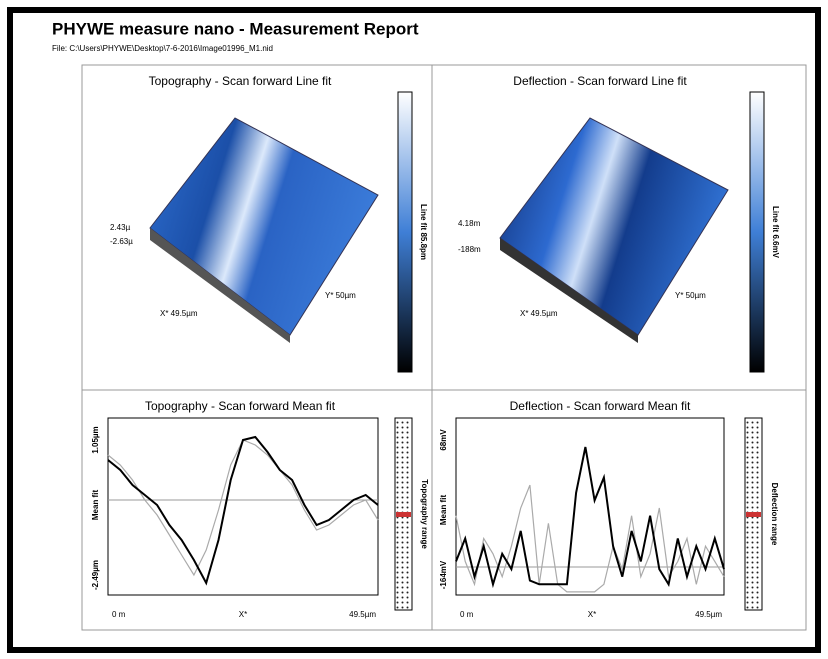 Image resolution: width=828 pixels, height=659 pixels. What do you see at coordinates (600, 406) in the screenshot?
I see `panel-title: Deflection - Scan forward Mean fit` at bounding box center [600, 406].